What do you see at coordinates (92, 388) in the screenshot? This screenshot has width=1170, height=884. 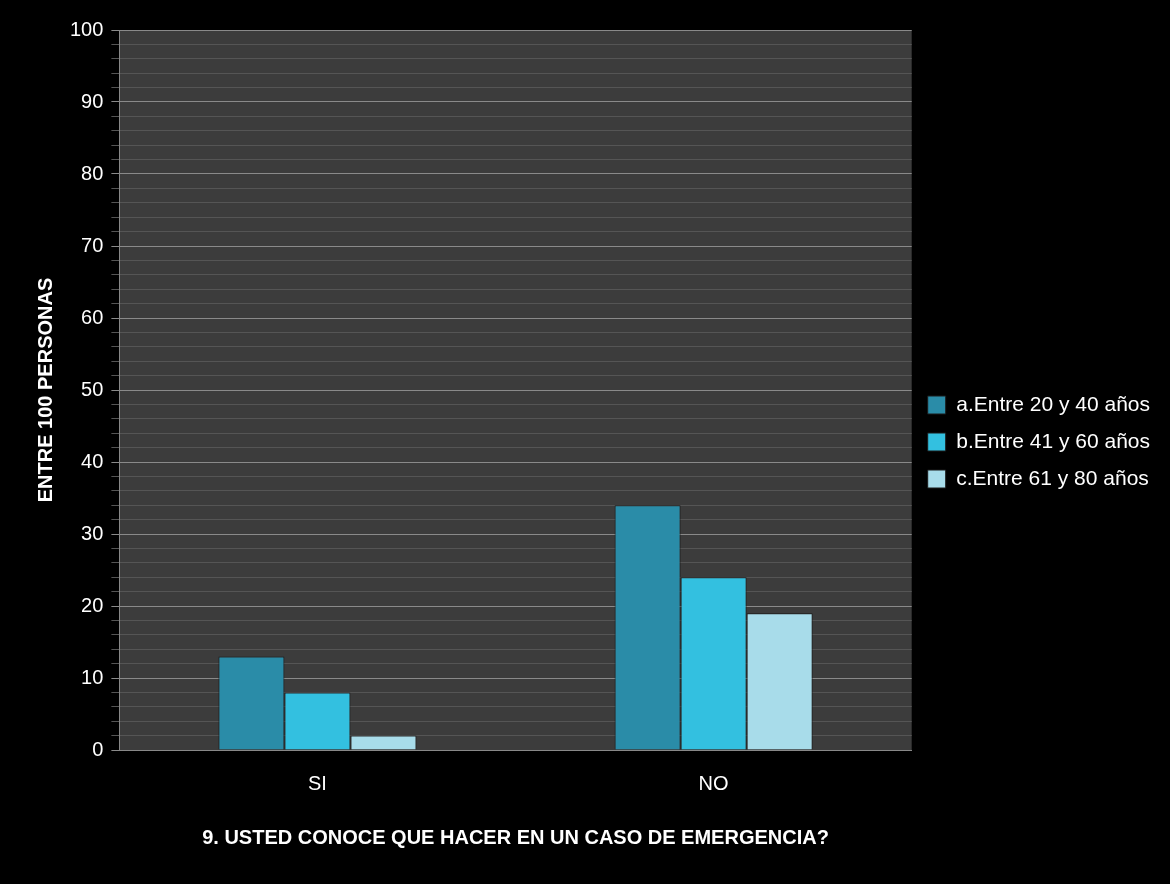 I see `y-tick-label: 50` at bounding box center [92, 388].